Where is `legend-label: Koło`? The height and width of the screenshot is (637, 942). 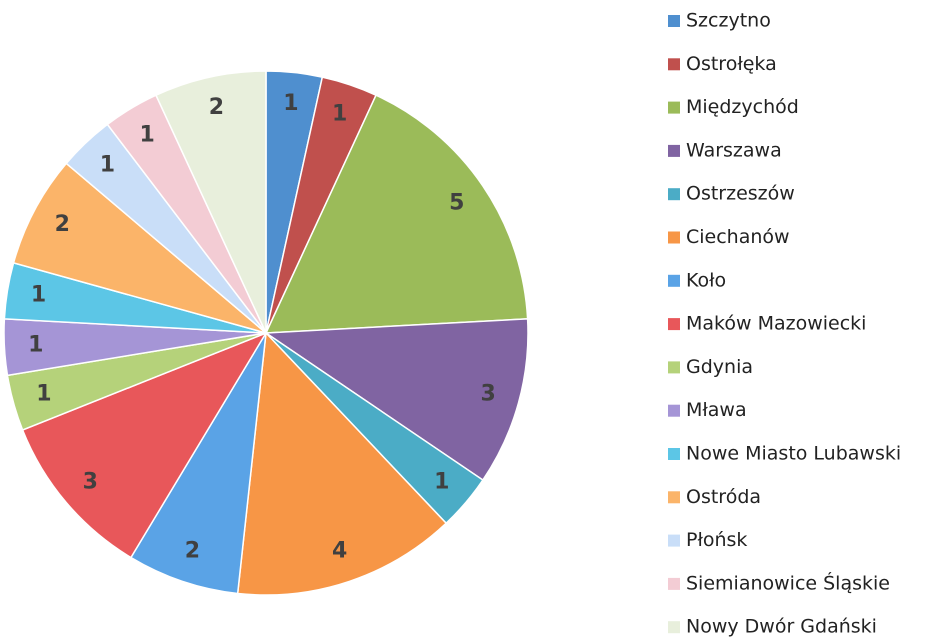
legend-label: Koło is located at coordinates (706, 280).